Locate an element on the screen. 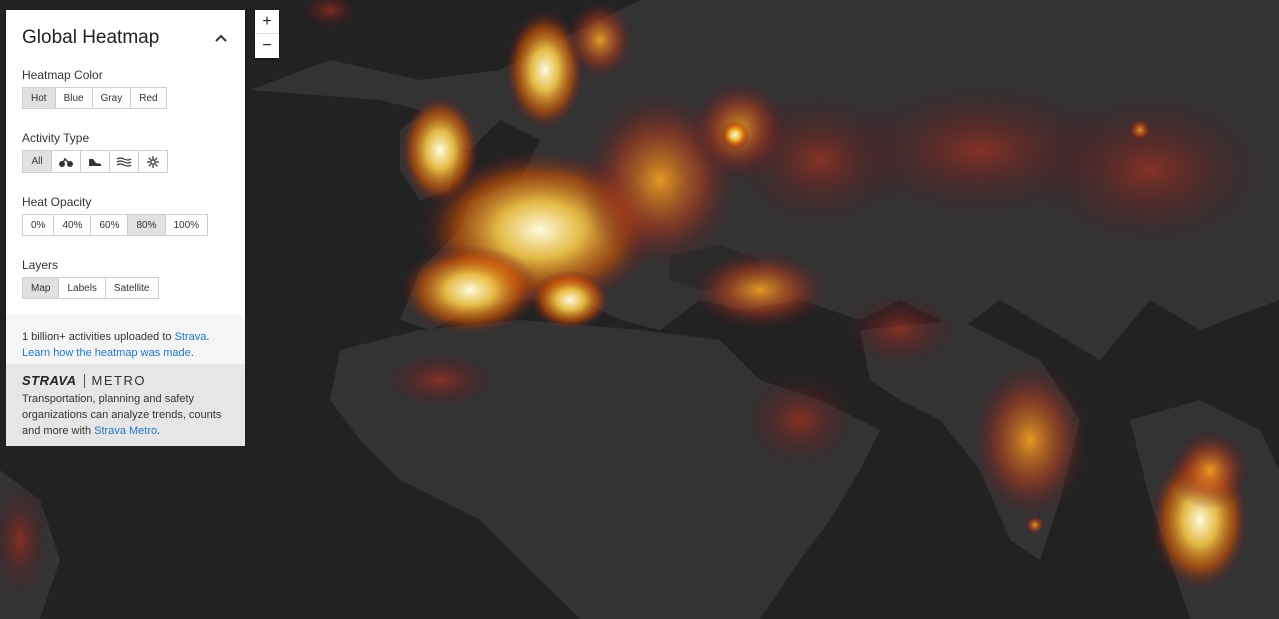  zoom-control: + − is located at coordinates (267, 34).